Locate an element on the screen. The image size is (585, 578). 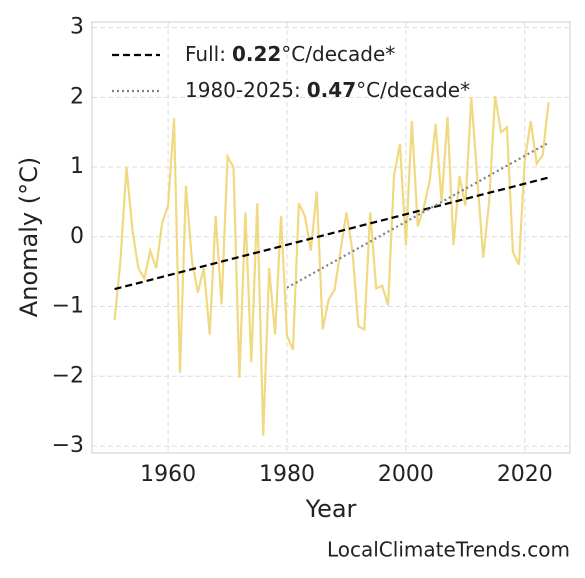
x-axis-label: Year is located at coordinates (331, 509).